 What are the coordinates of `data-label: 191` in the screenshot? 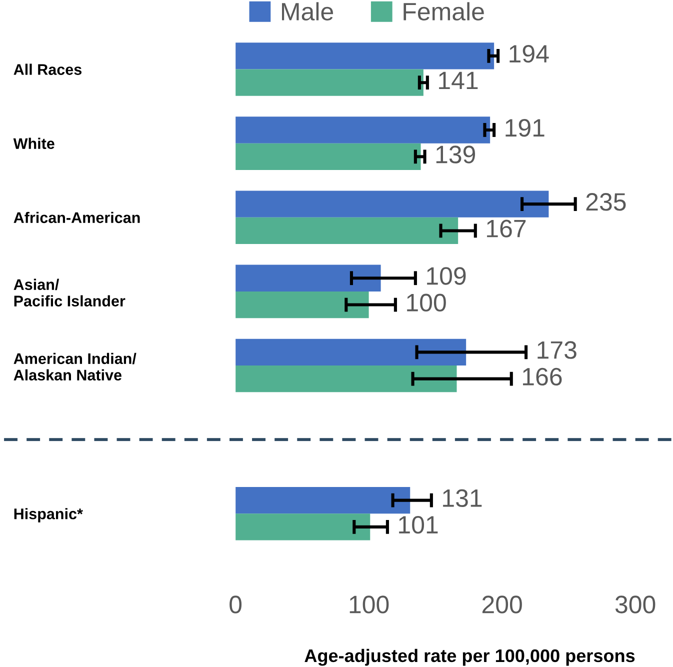 It's located at (525, 128).